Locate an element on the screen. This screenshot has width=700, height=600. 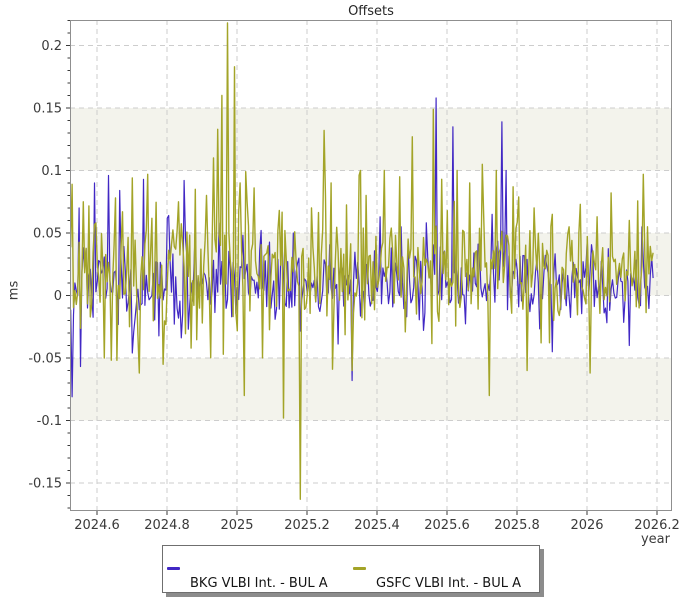
y-axis-label: ms is located at coordinates (14, 290).